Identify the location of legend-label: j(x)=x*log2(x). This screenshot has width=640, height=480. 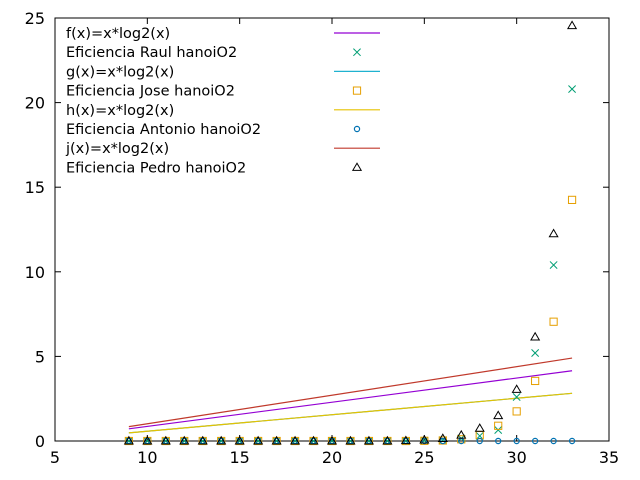
(117, 149).